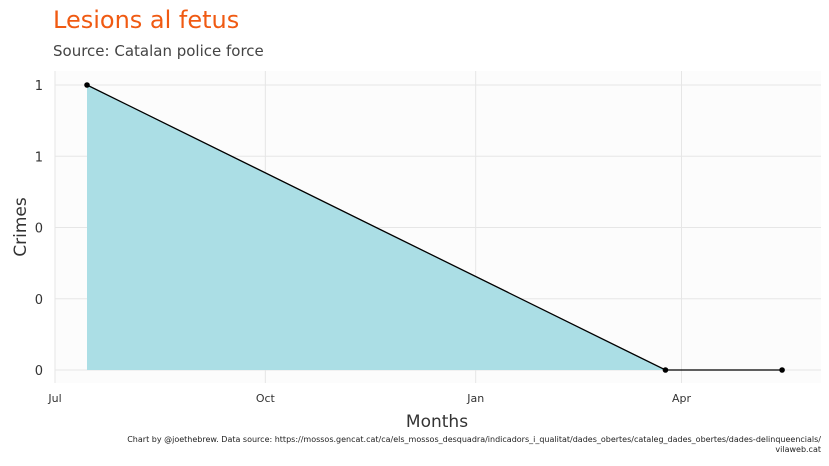 The width and height of the screenshot is (829, 466). Describe the element at coordinates (798, 449) in the screenshot. I see `caption-site: vilaweb.cat` at that location.